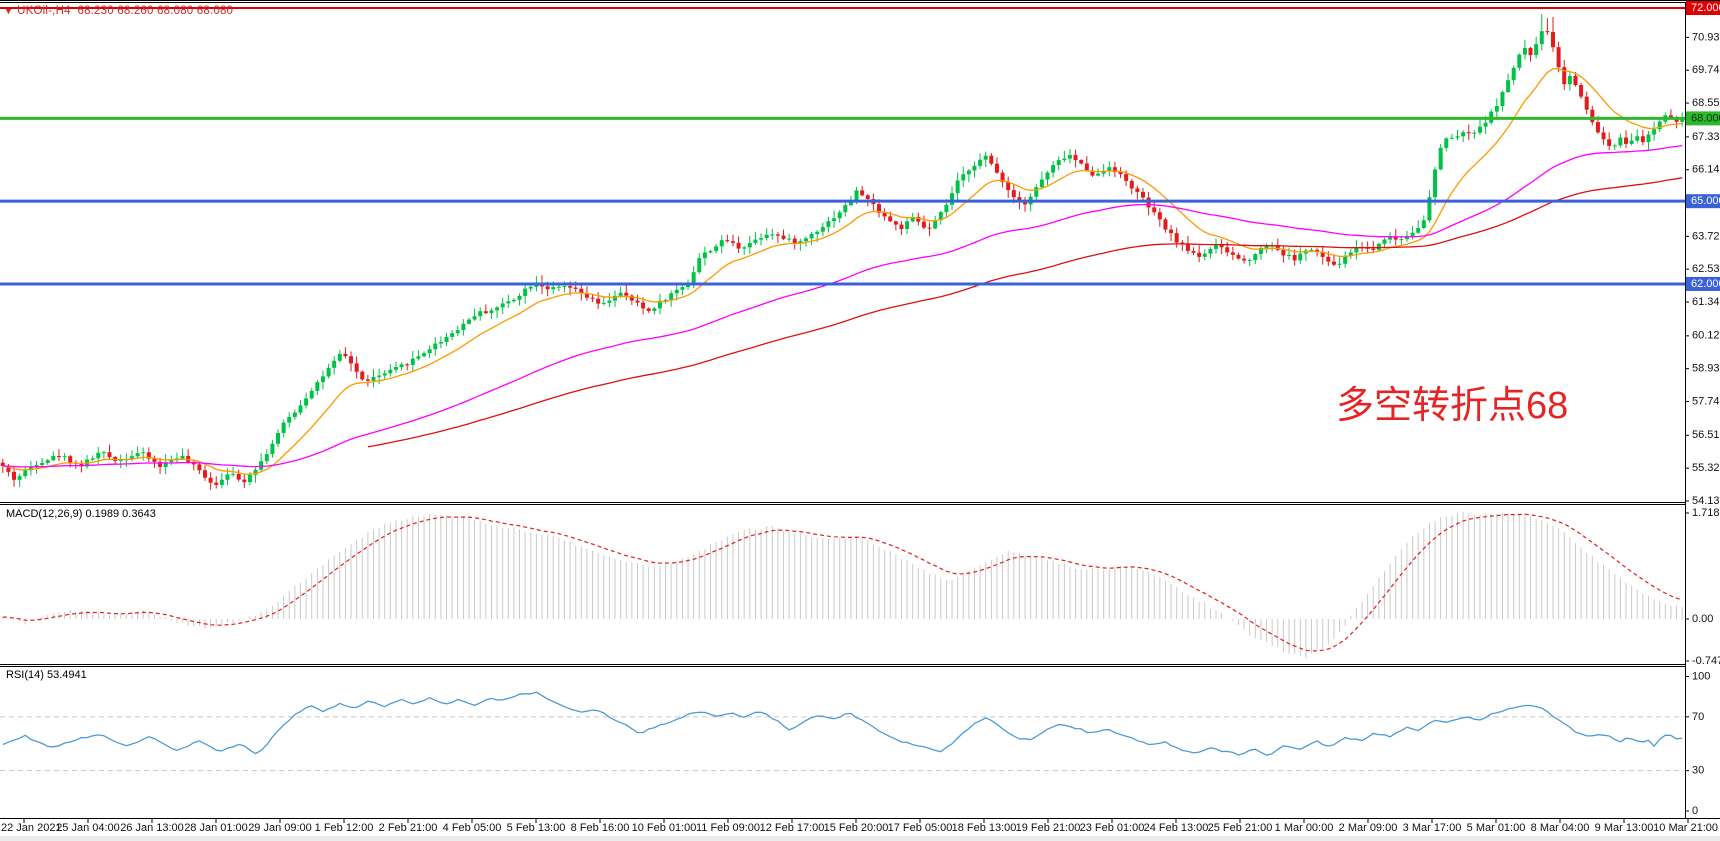  I want to click on time-tick-label: 18 Feb 13:00, so click(984, 828).